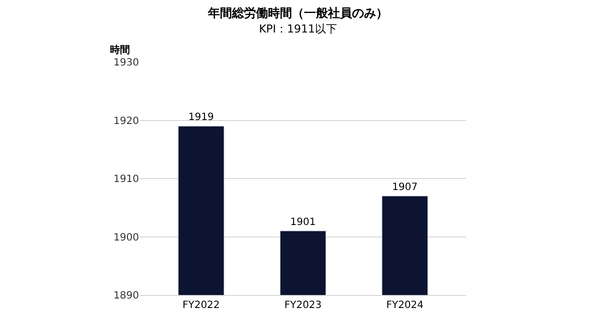 Image resolution: width=596 pixels, height=335 pixels. What do you see at coordinates (405, 305) in the screenshot?
I see `x-tick-label: FY2024` at bounding box center [405, 305].